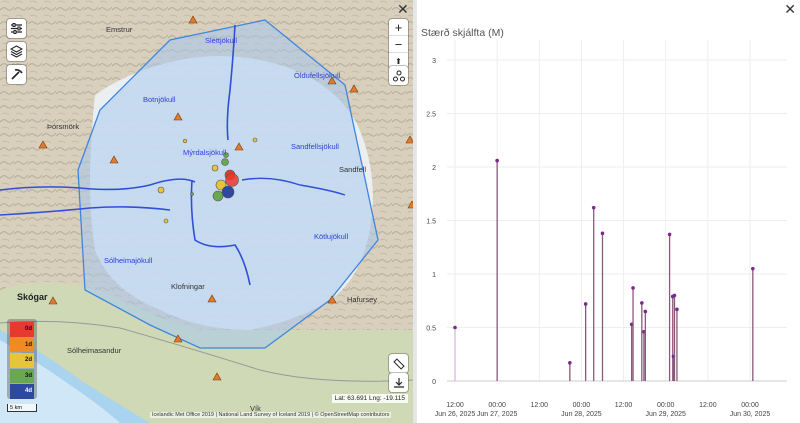 The width and height of the screenshot is (800, 423). What do you see at coordinates (398, 27) in the screenshot?
I see `zoom-in-button: +` at bounding box center [398, 27].